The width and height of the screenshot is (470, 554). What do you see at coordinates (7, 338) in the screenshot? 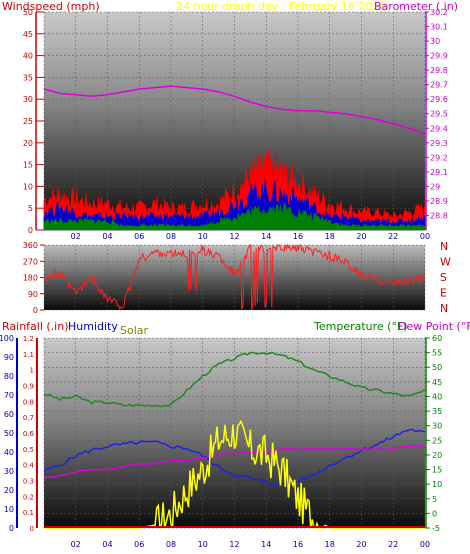
I see `humidity-tick-label: 100` at bounding box center [7, 338].